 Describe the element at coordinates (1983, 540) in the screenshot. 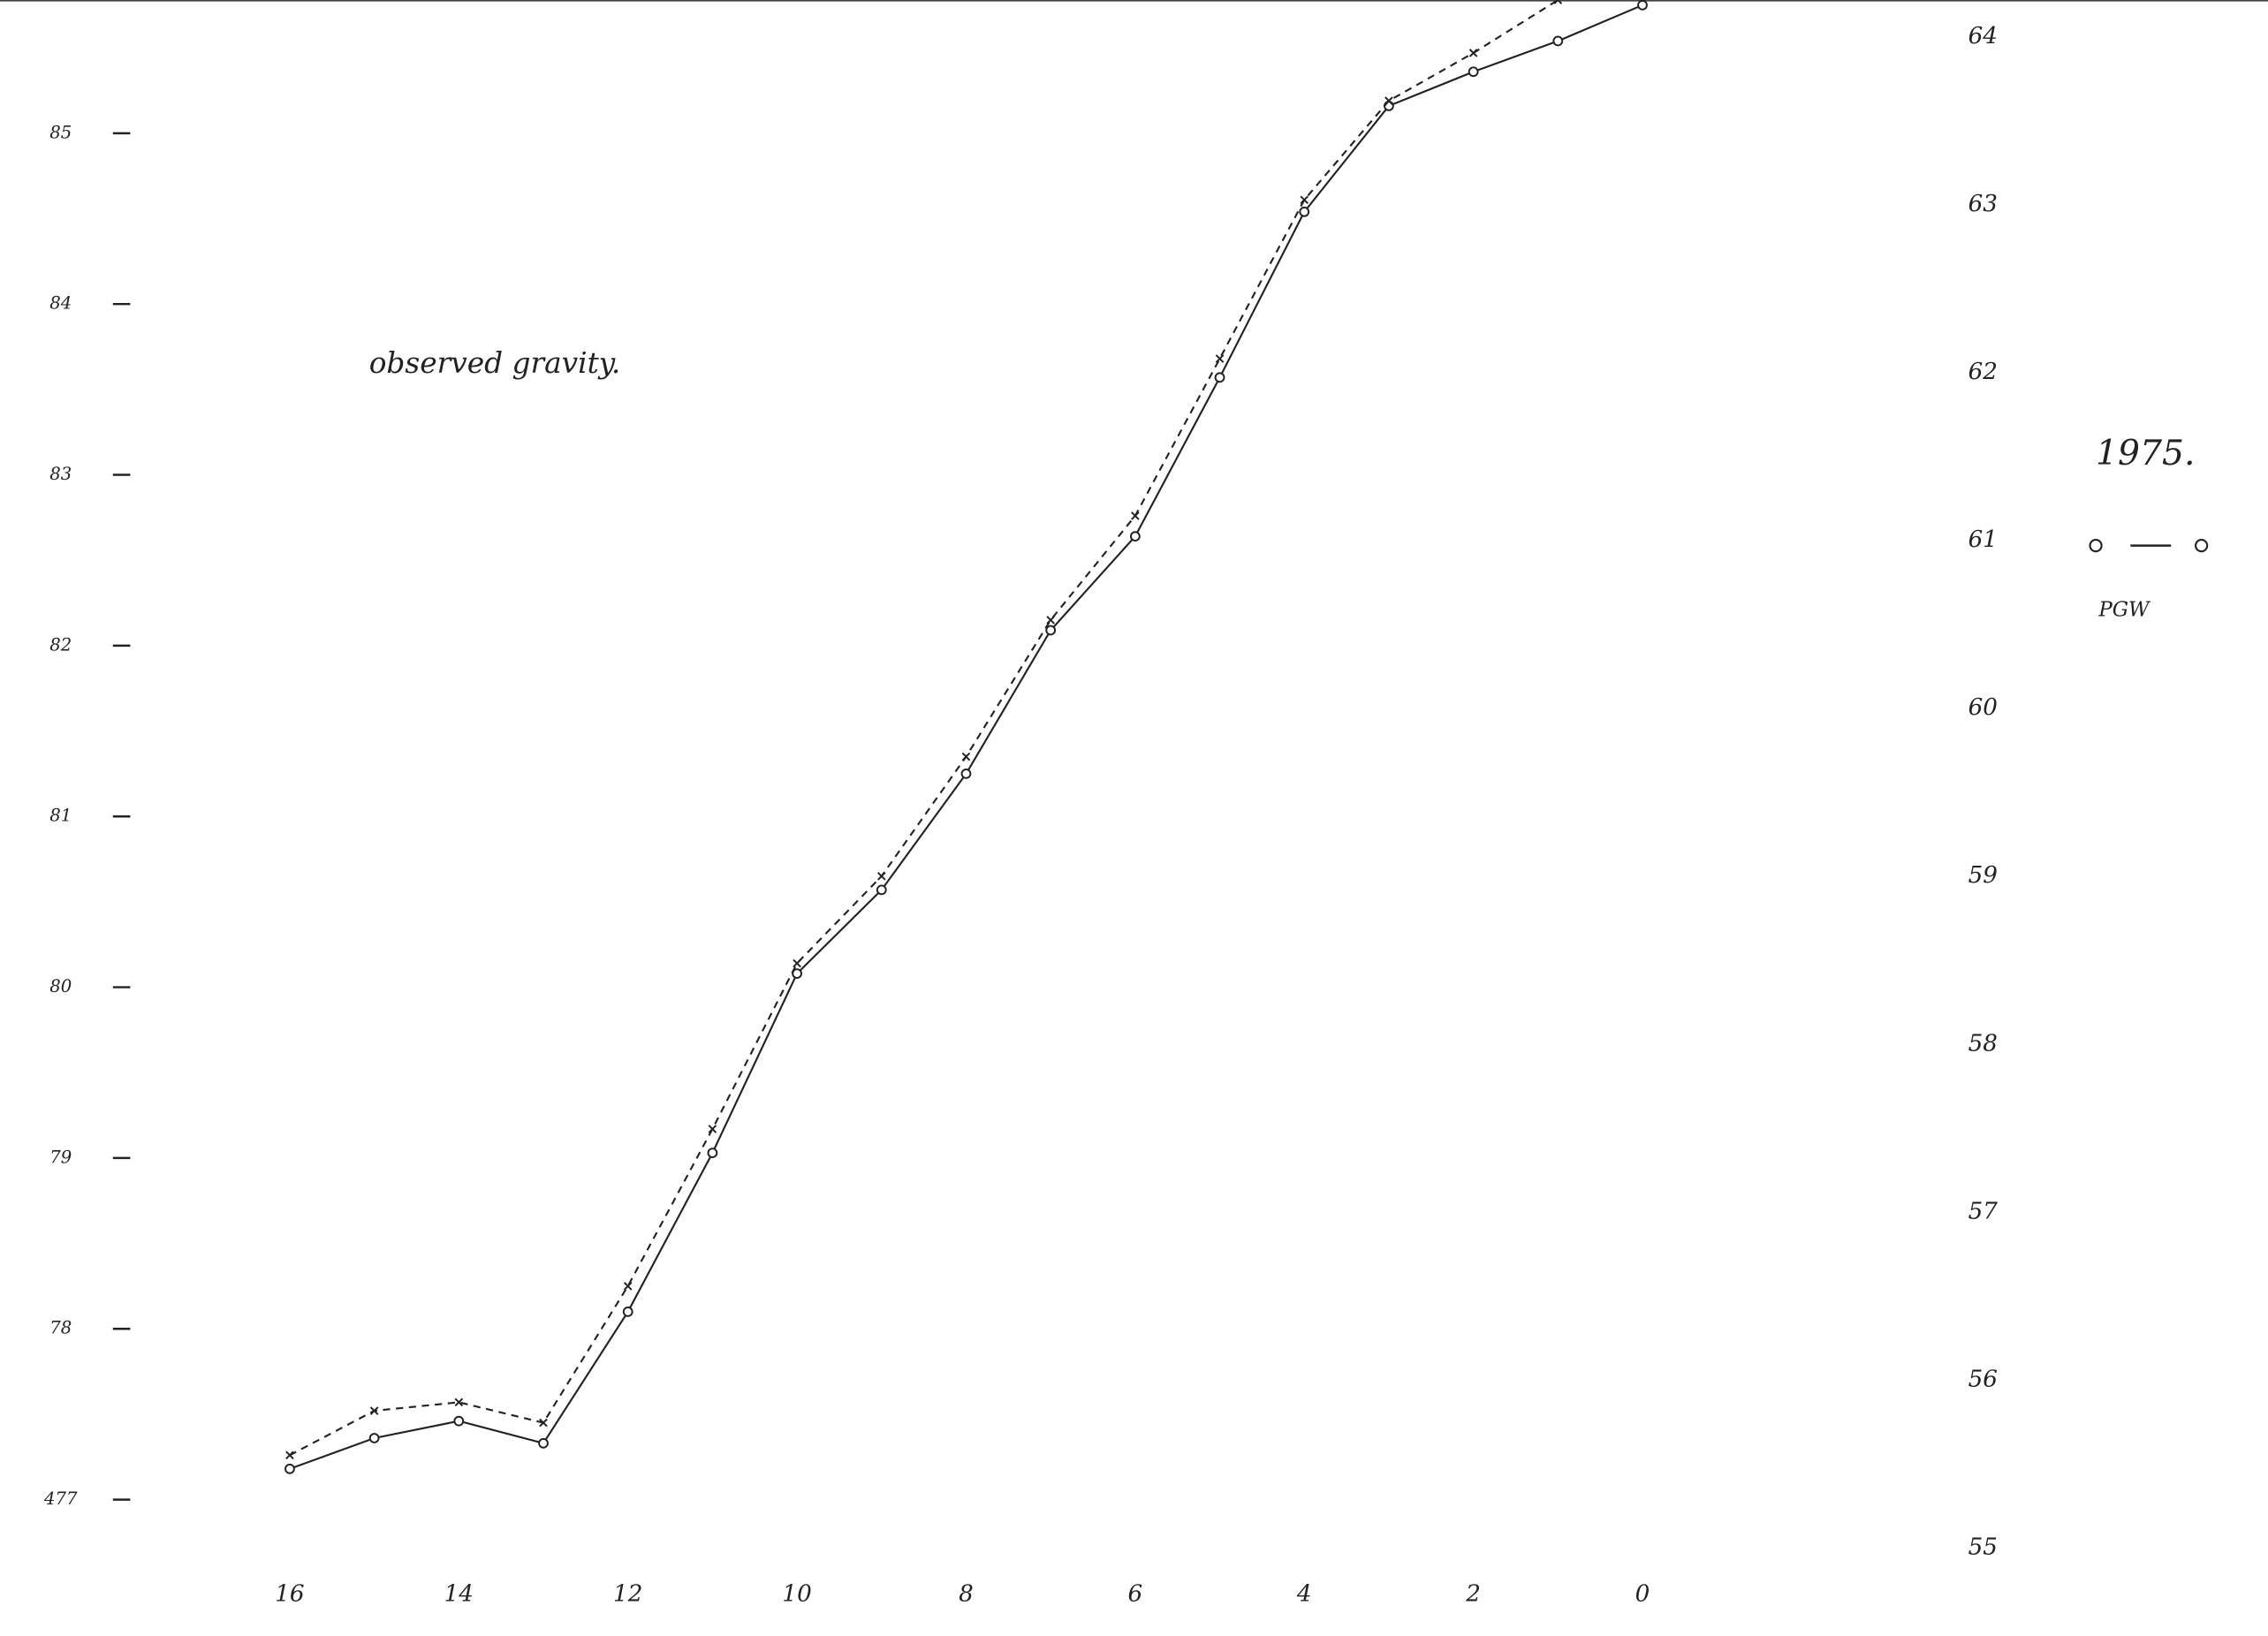

I see `y2-tick-label: 61` at that location.